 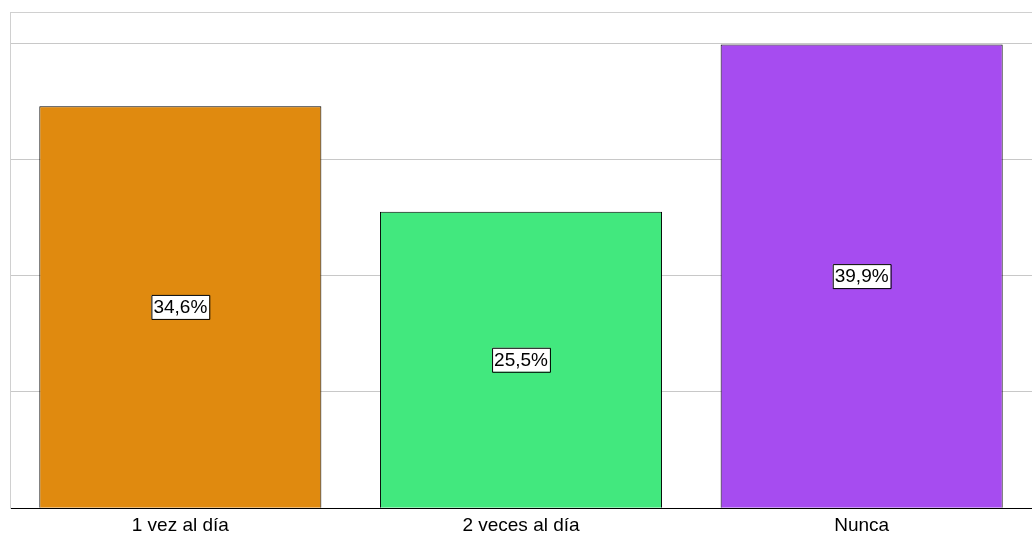 What do you see at coordinates (180, 524) in the screenshot?
I see `x-tick-label: 1 vez al día` at bounding box center [180, 524].